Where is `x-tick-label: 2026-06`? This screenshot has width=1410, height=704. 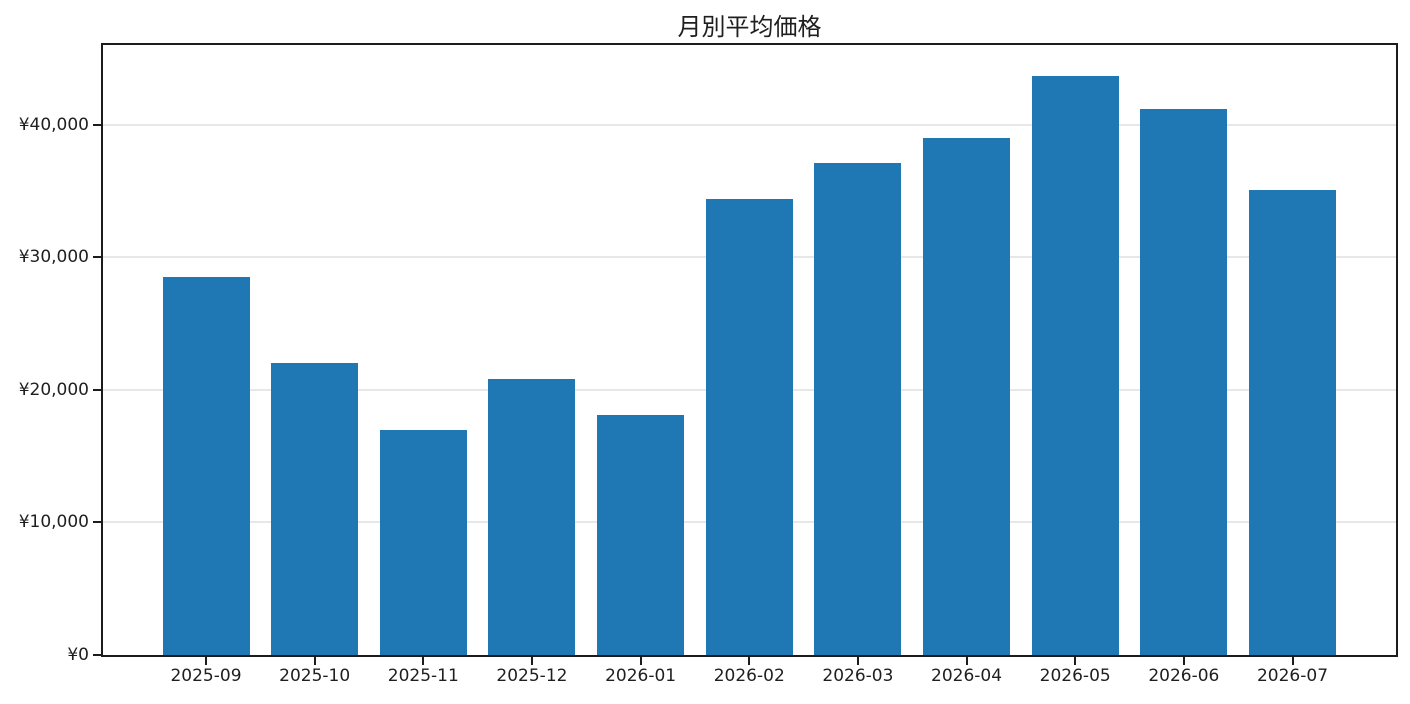 x-tick-label: 2026-06 is located at coordinates (1184, 676).